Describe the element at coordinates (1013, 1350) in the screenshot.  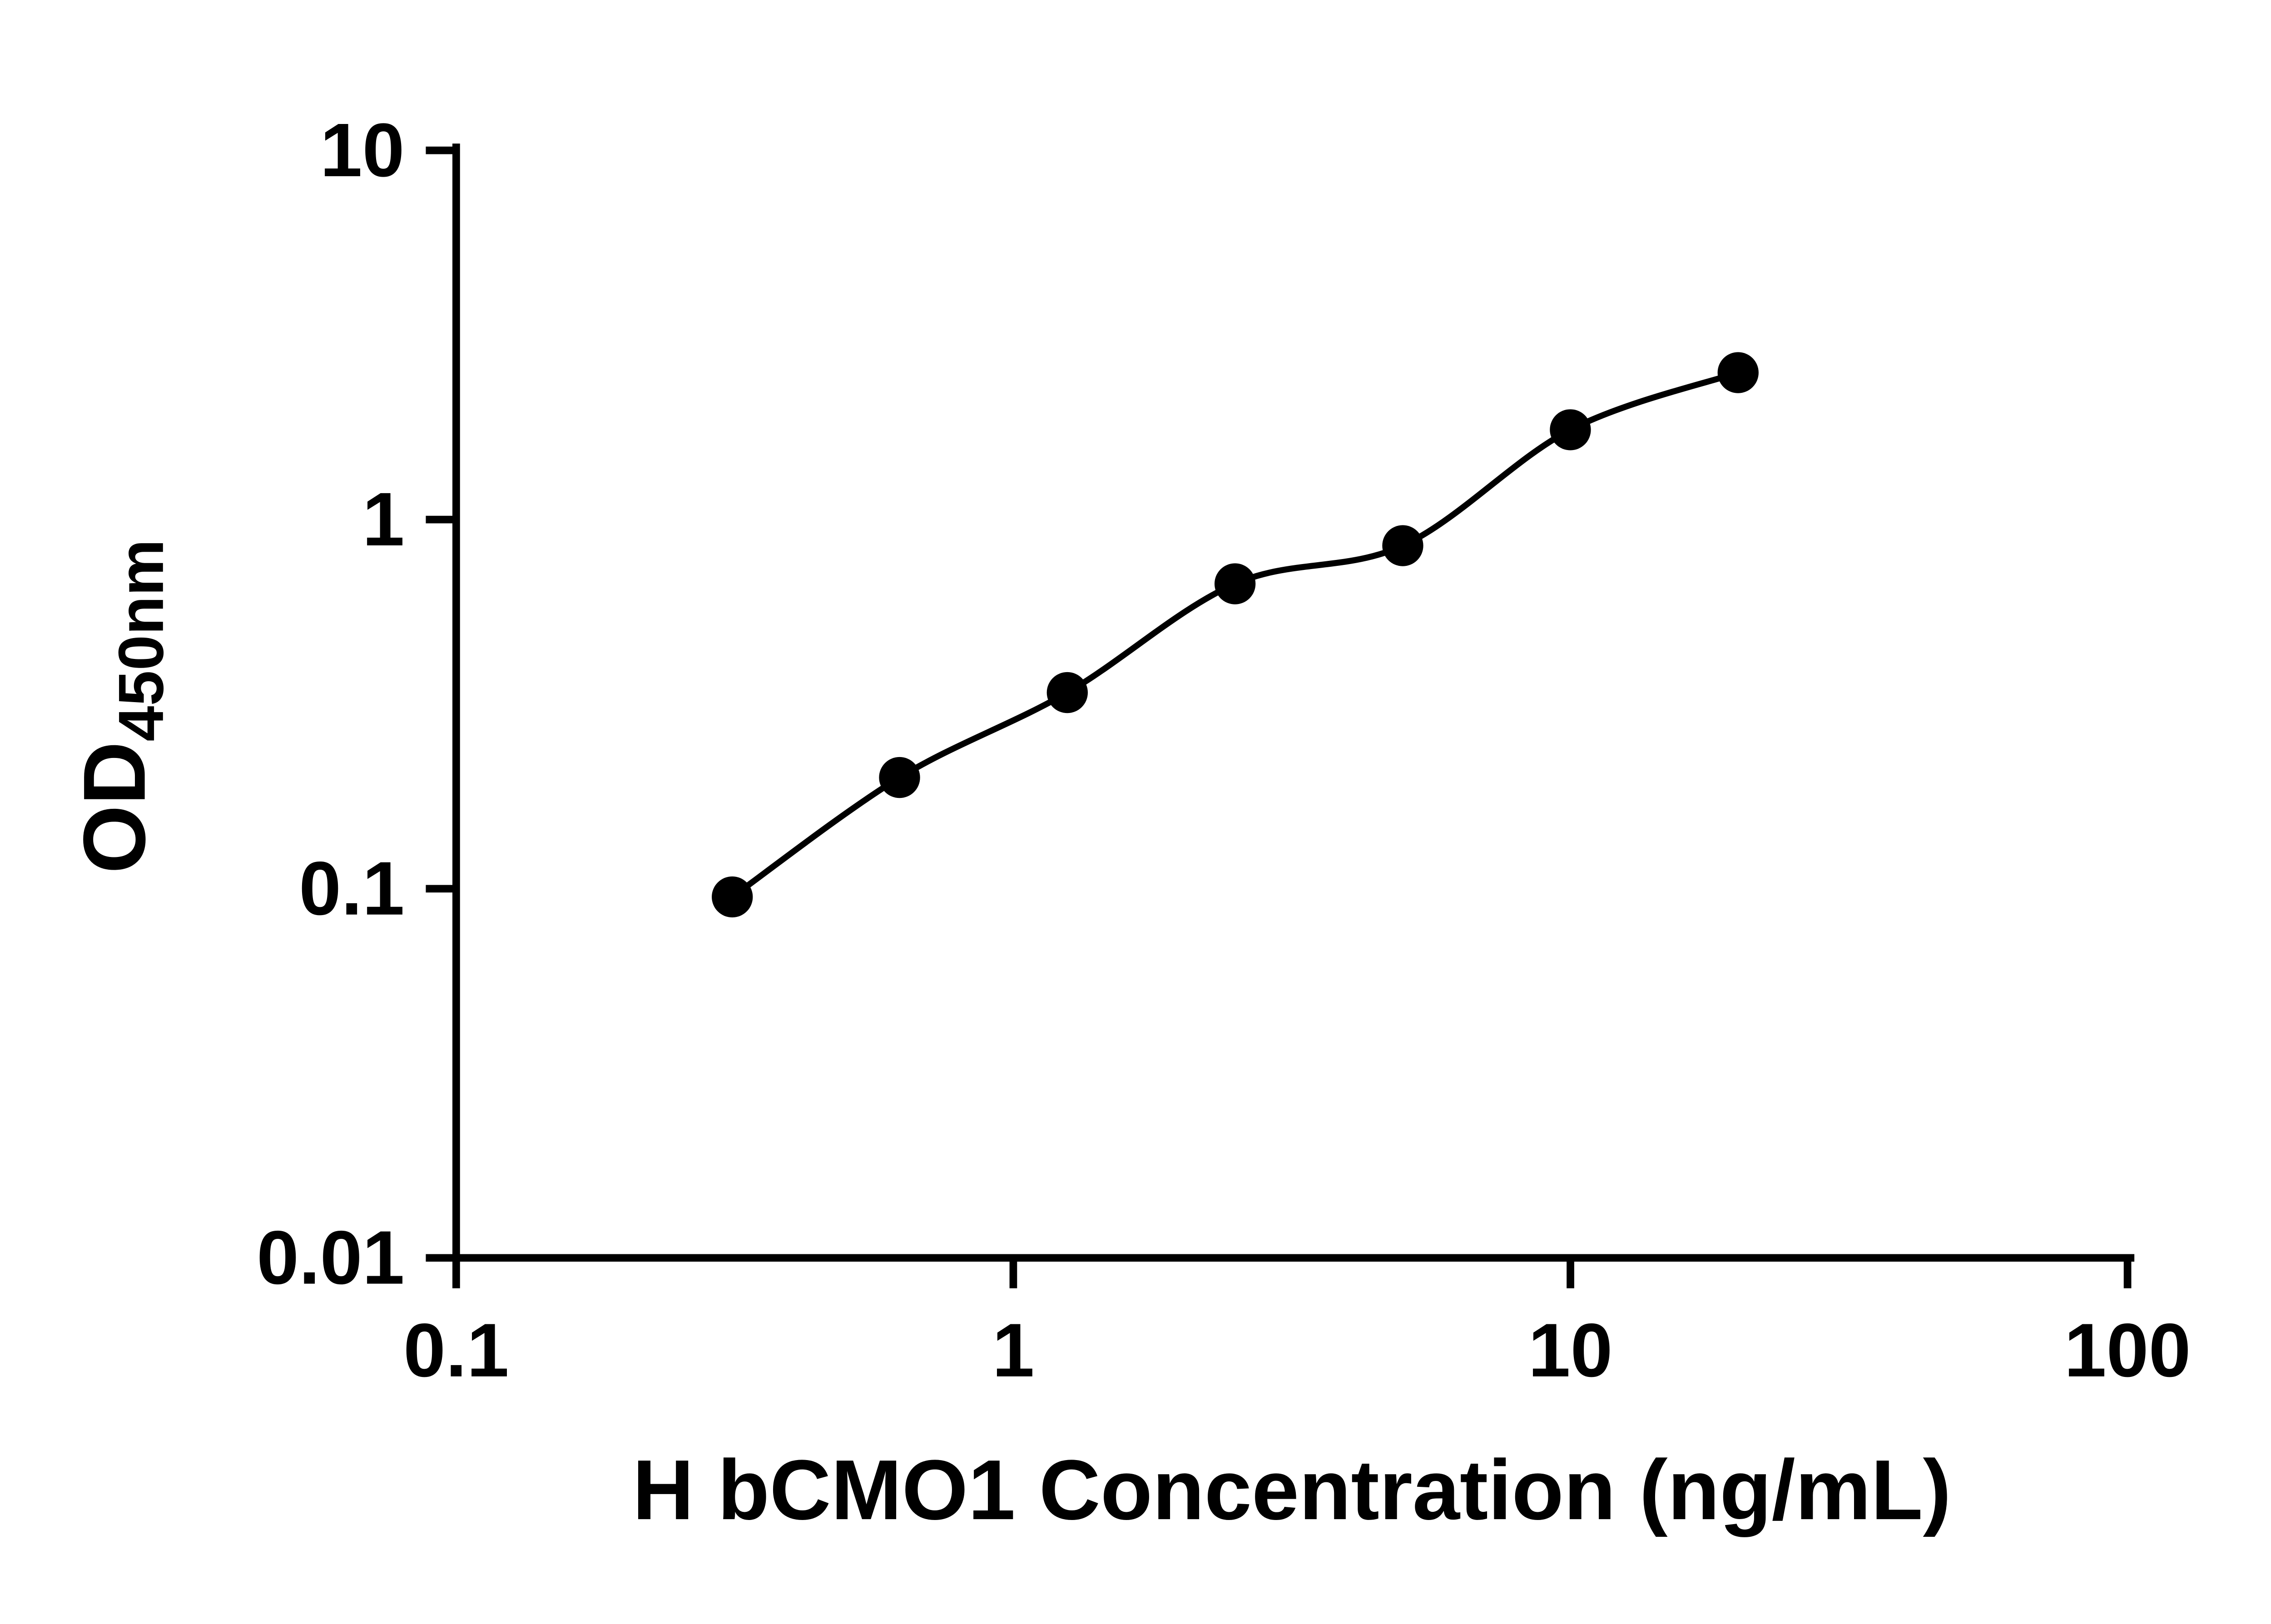
I see `x-tick-label: 1` at that location.